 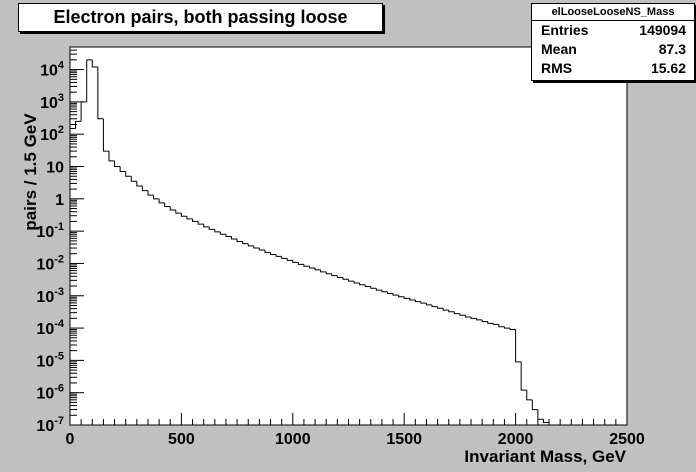 I want to click on stats-row-entries: Entries 149094, so click(x=613, y=30).